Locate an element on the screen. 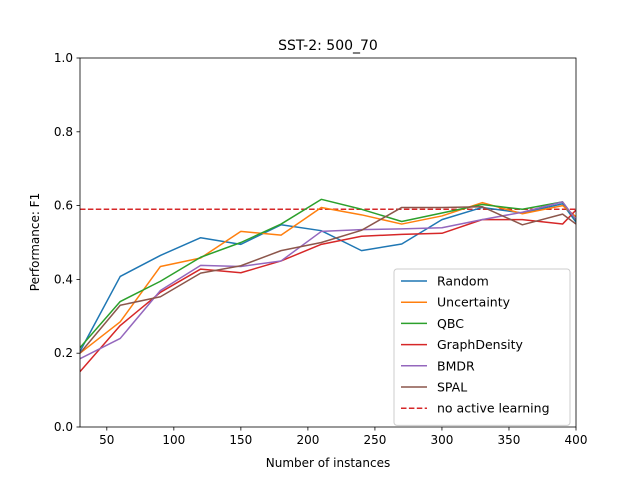  x-axis-label: Number of instances is located at coordinates (328, 463).